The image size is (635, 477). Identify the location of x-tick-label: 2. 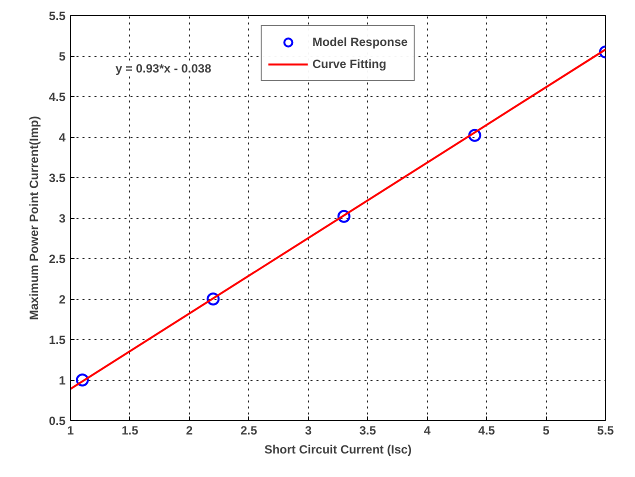
(190, 431).